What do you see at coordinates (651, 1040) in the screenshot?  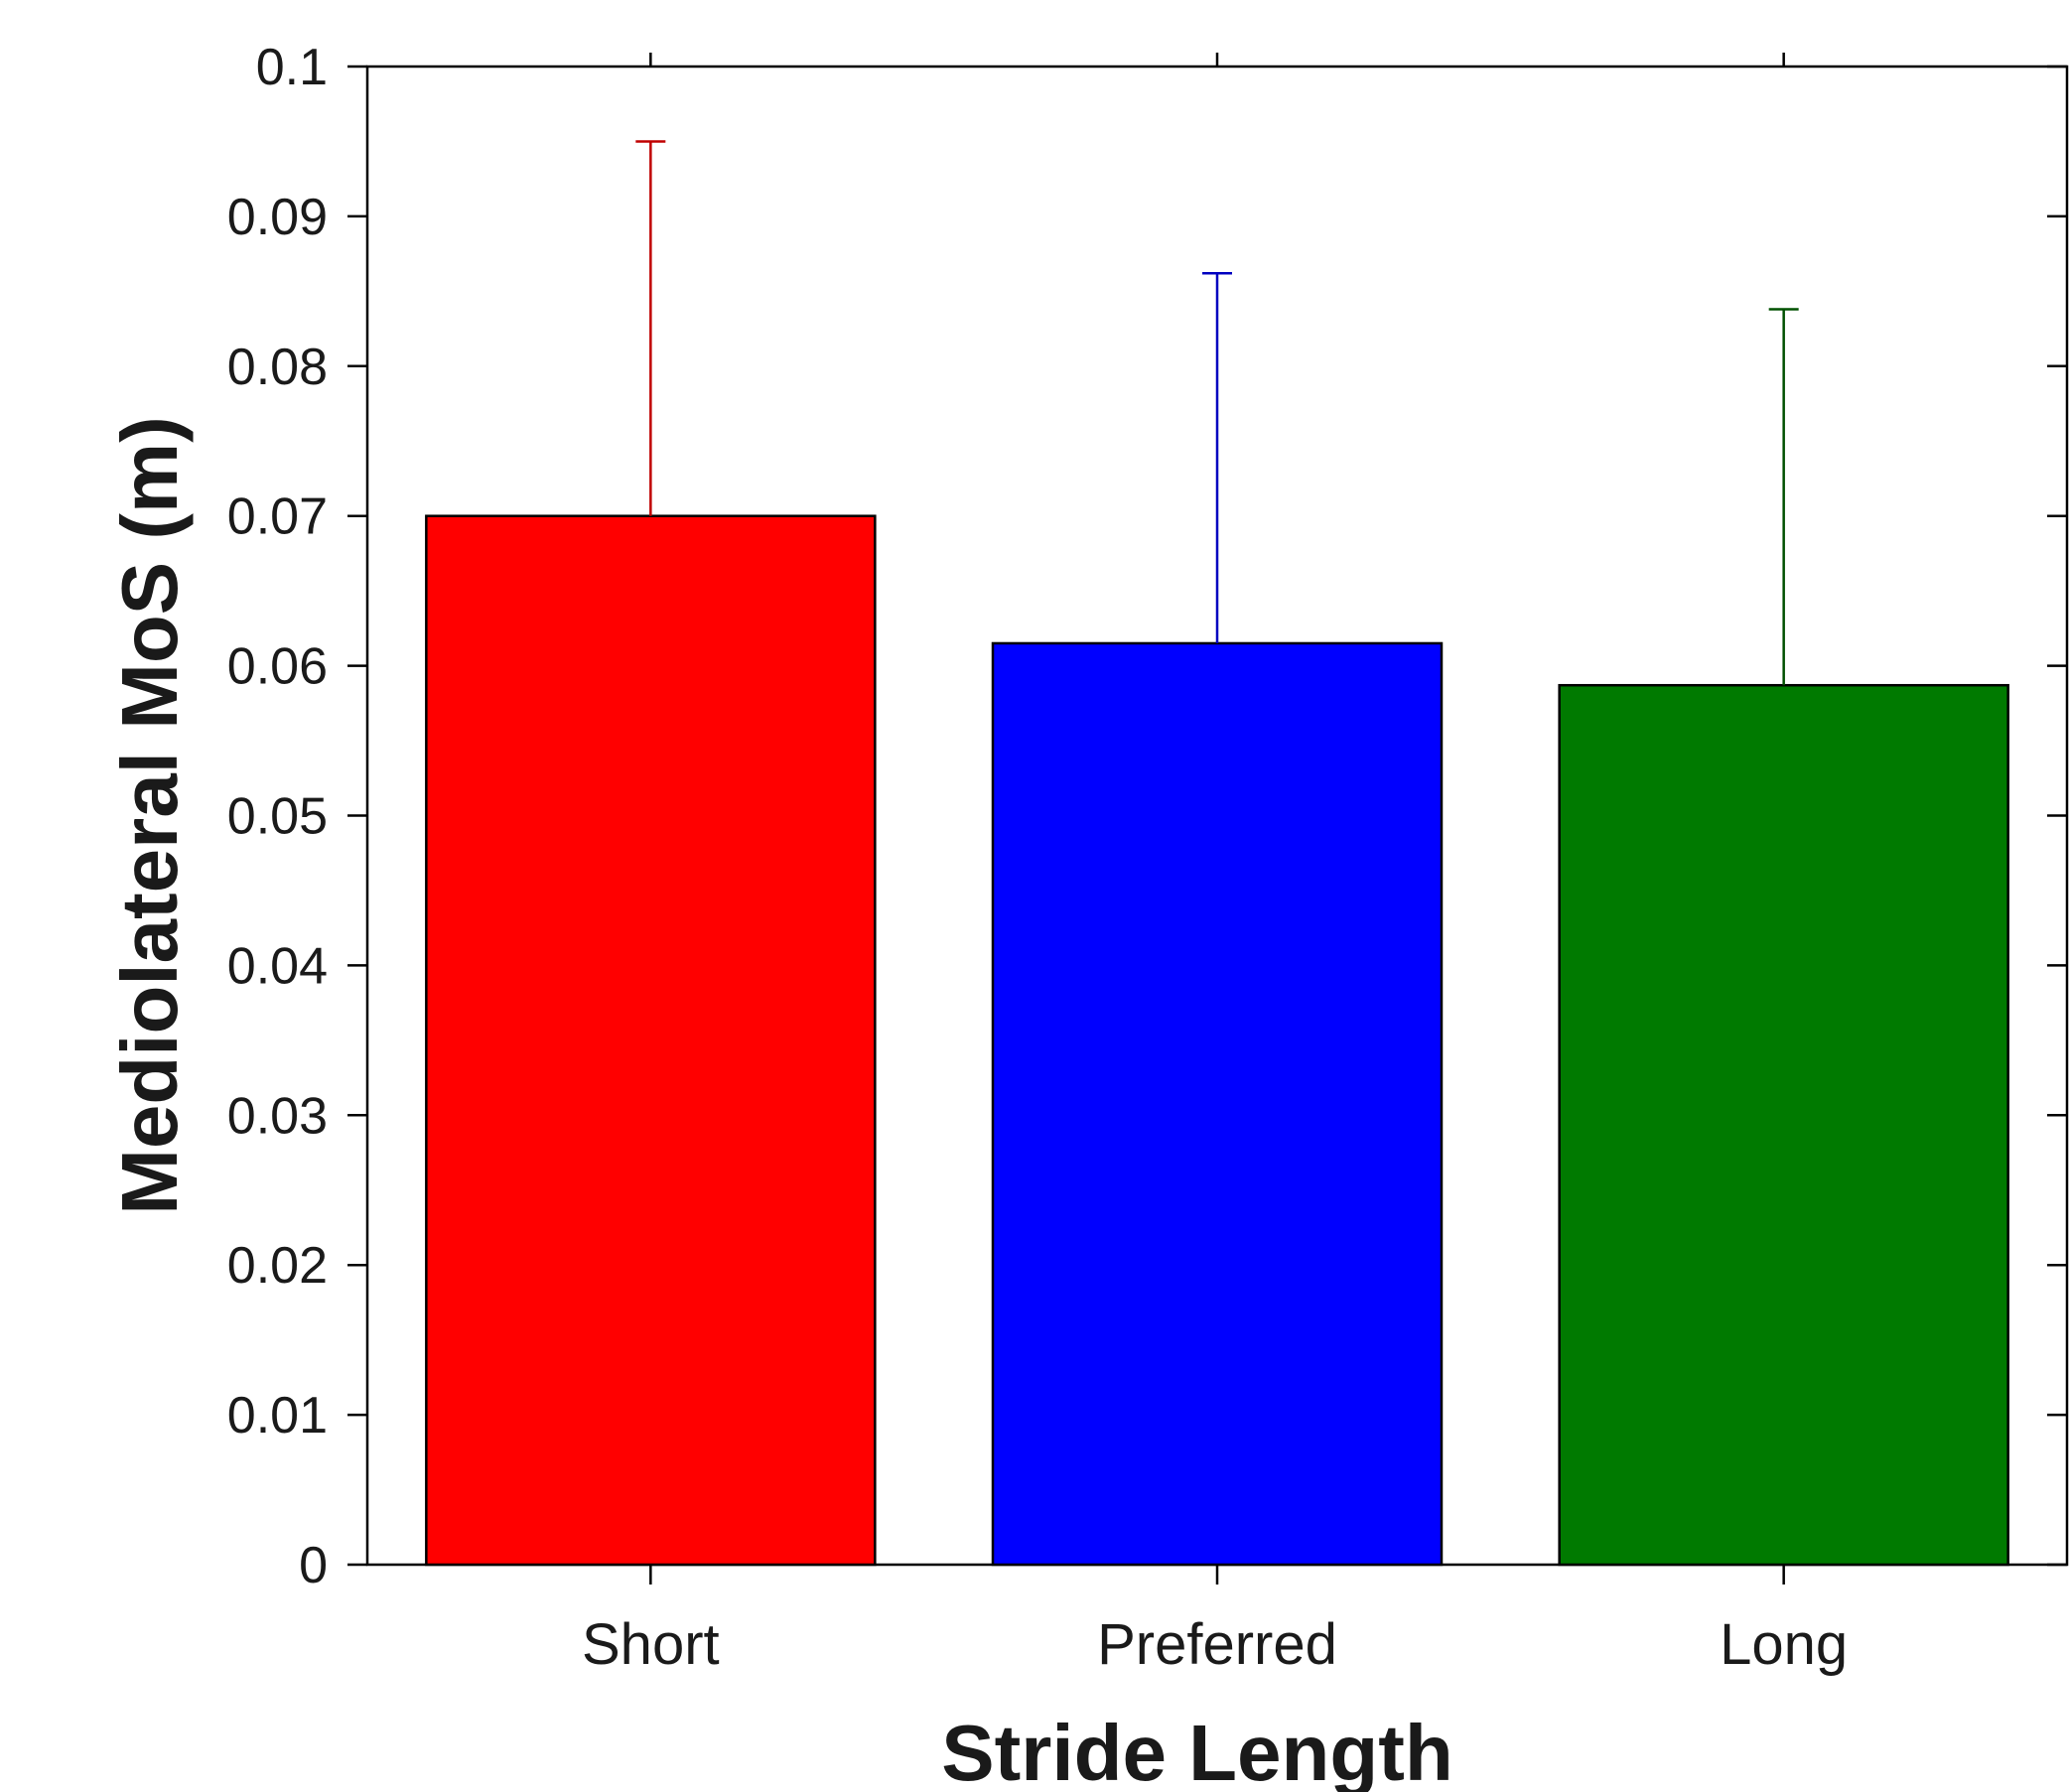 I see `bar-short` at bounding box center [651, 1040].